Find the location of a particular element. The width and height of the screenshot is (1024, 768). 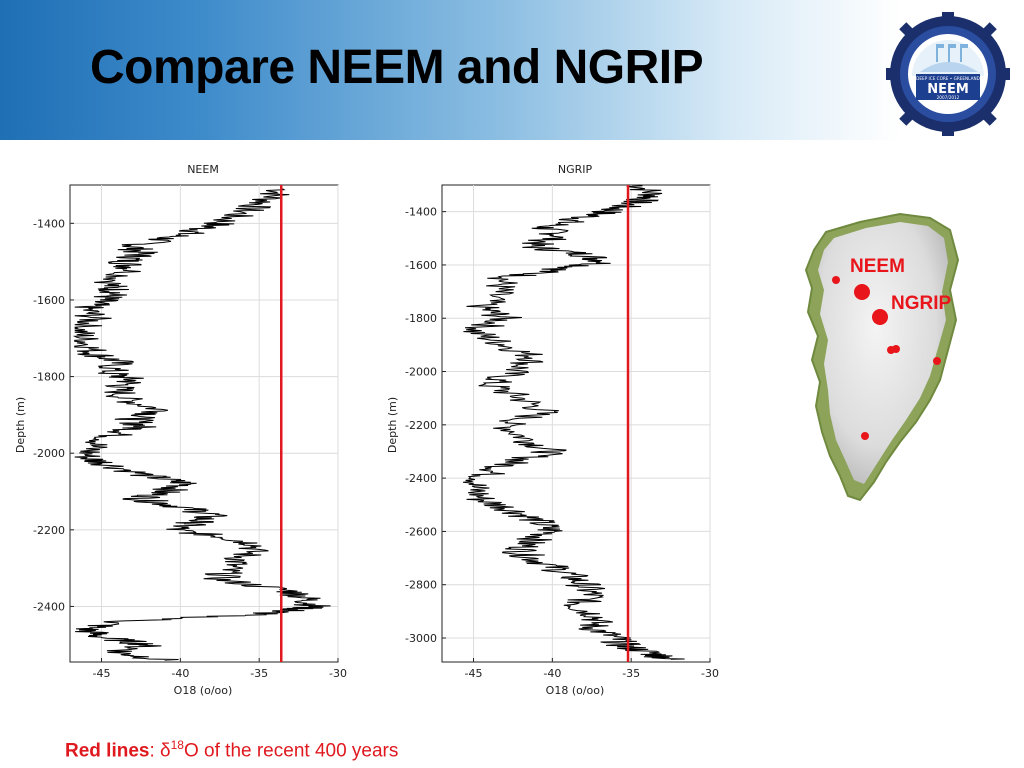

greenland-ice-sheet is located at coordinates (883, 353).